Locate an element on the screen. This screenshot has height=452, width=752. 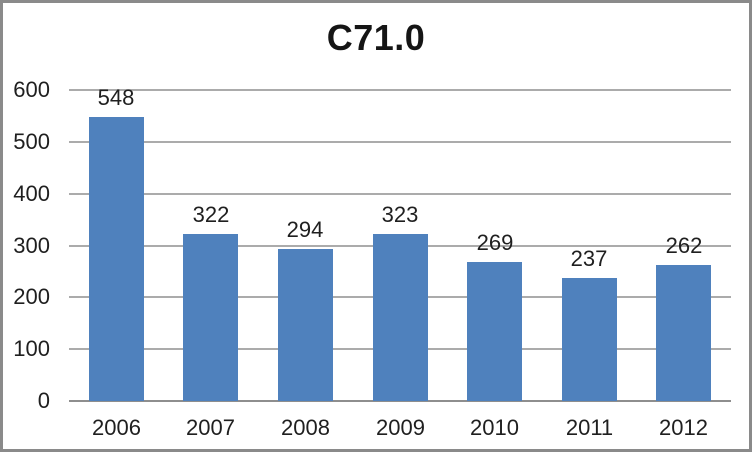
y-axis-tick-label: 100 is located at coordinates (31, 349).